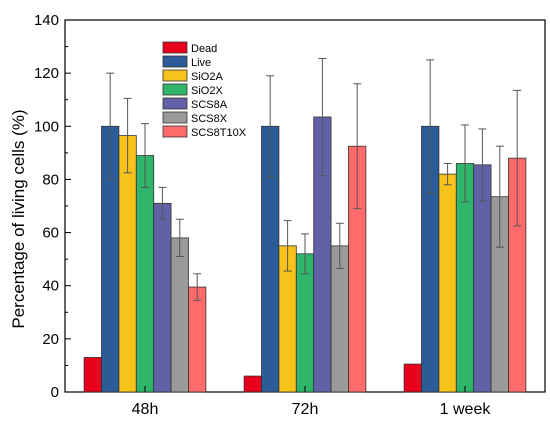  I want to click on y-tick-label: 100, so click(46, 126).